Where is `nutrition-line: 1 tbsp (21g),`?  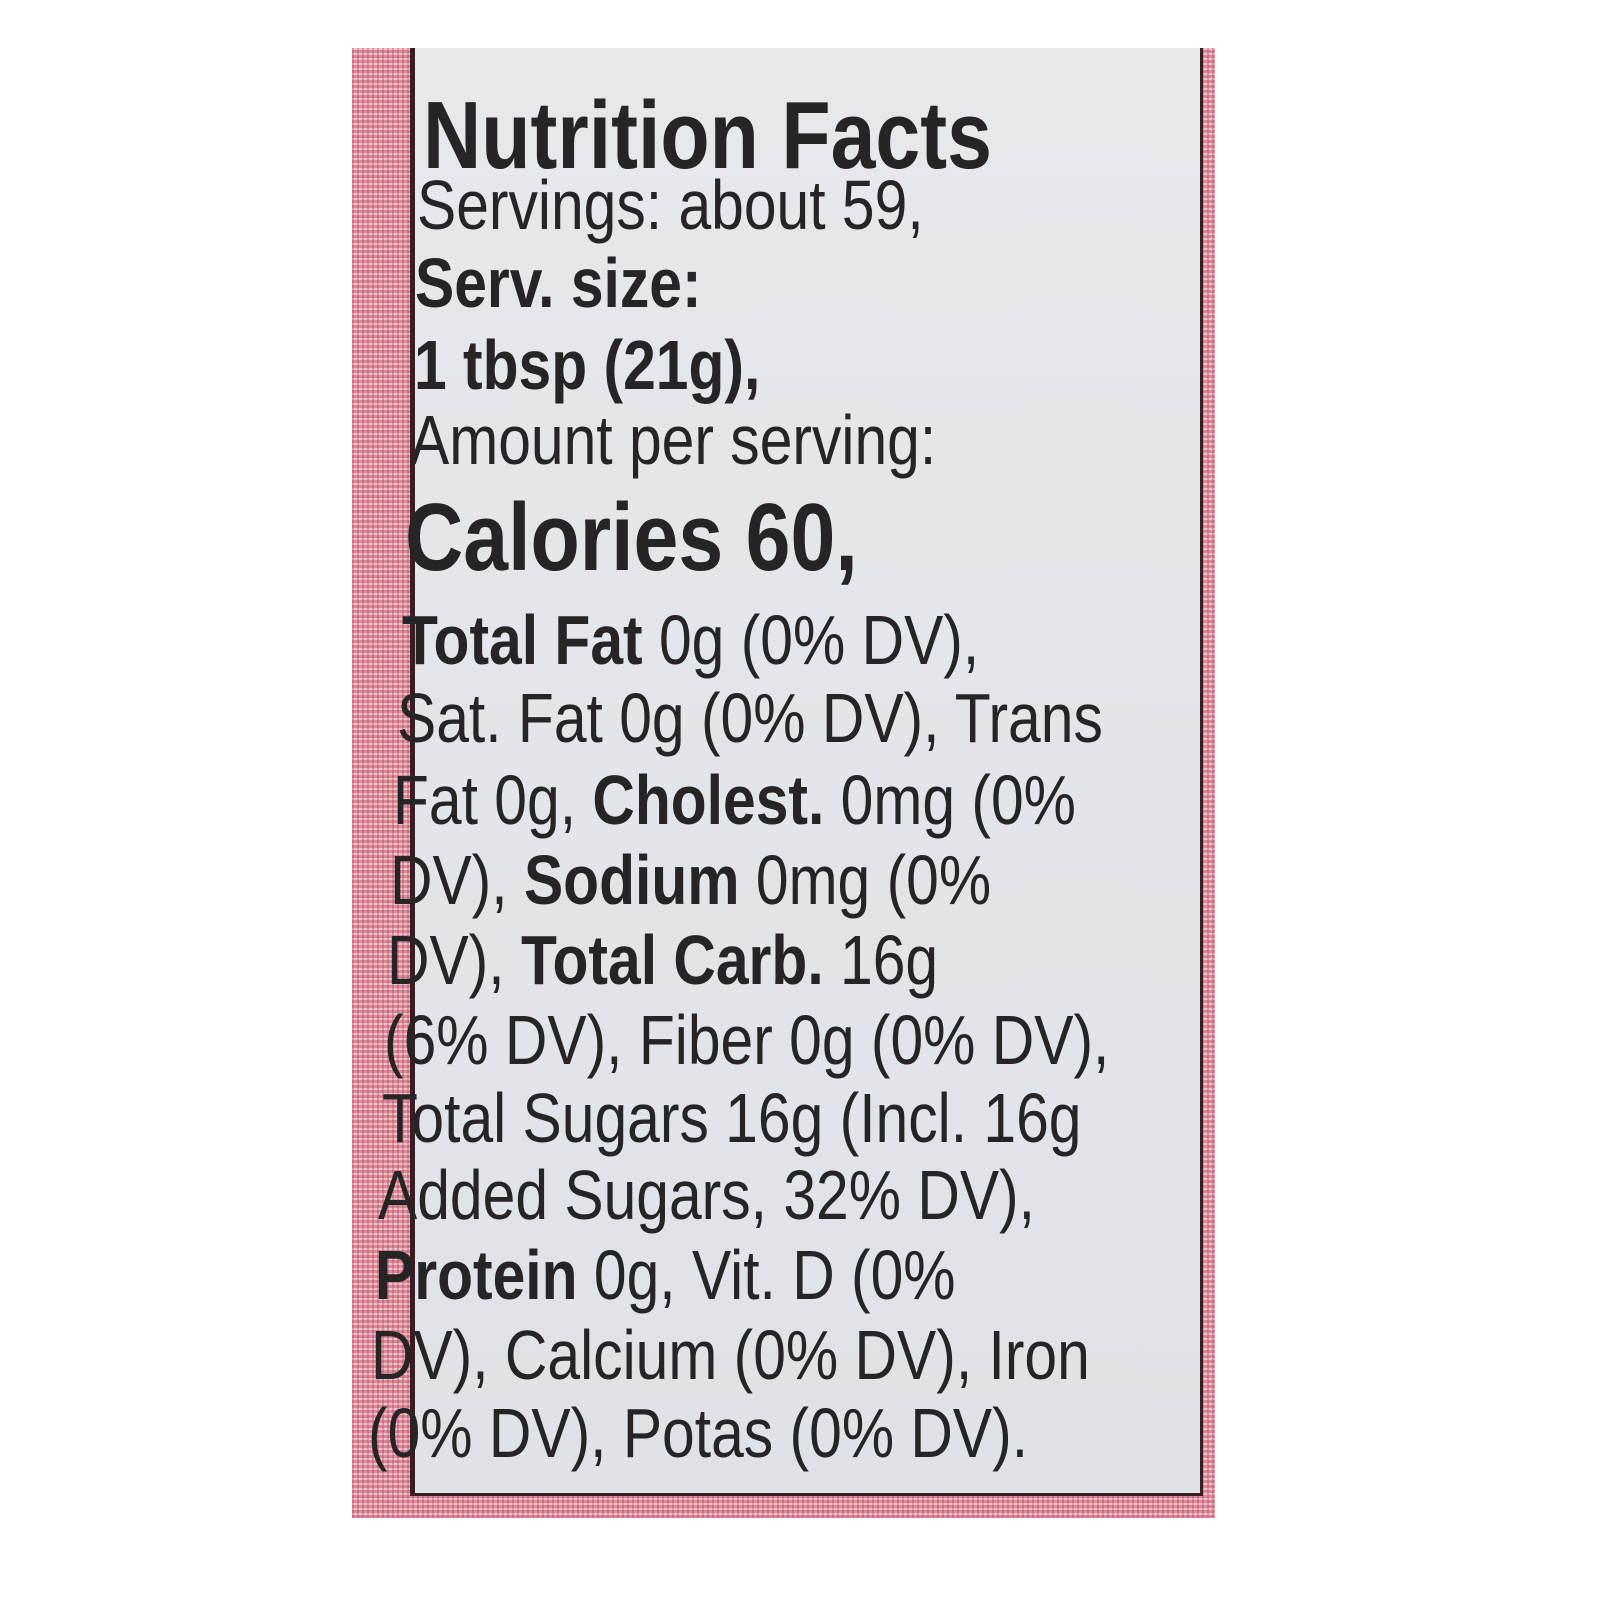
nutrition-line: 1 tbsp (21g), is located at coordinates (587, 365).